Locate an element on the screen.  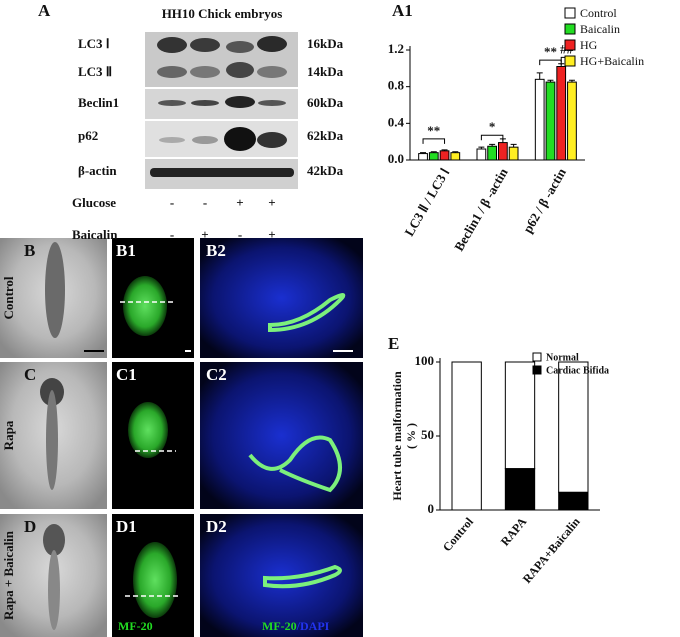
x-tick-label: Beclin1 / β -actin is located at coordinates (481, 209).